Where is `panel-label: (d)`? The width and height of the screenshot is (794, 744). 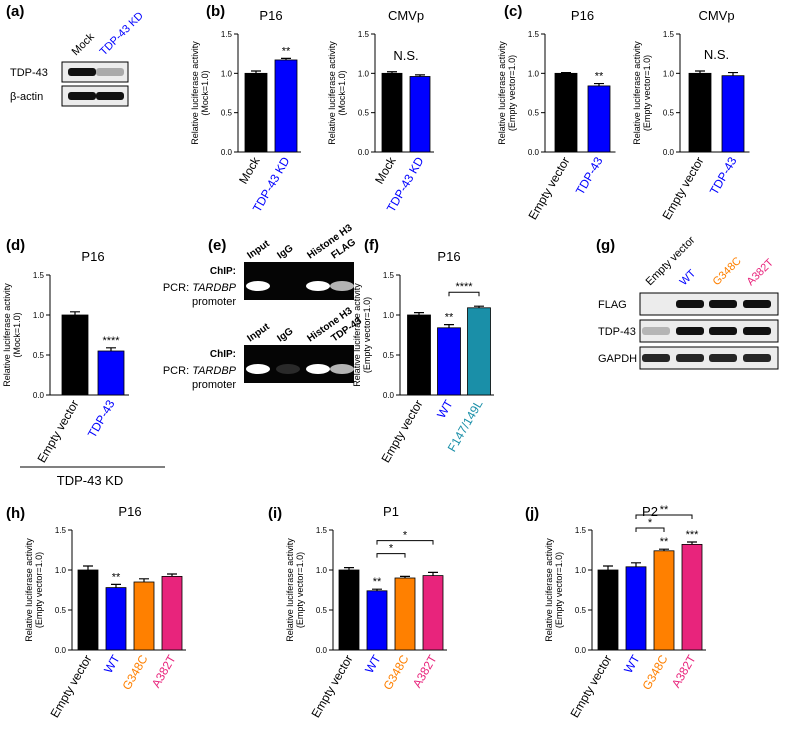
panel-label: (d) is located at coordinates (15, 245).